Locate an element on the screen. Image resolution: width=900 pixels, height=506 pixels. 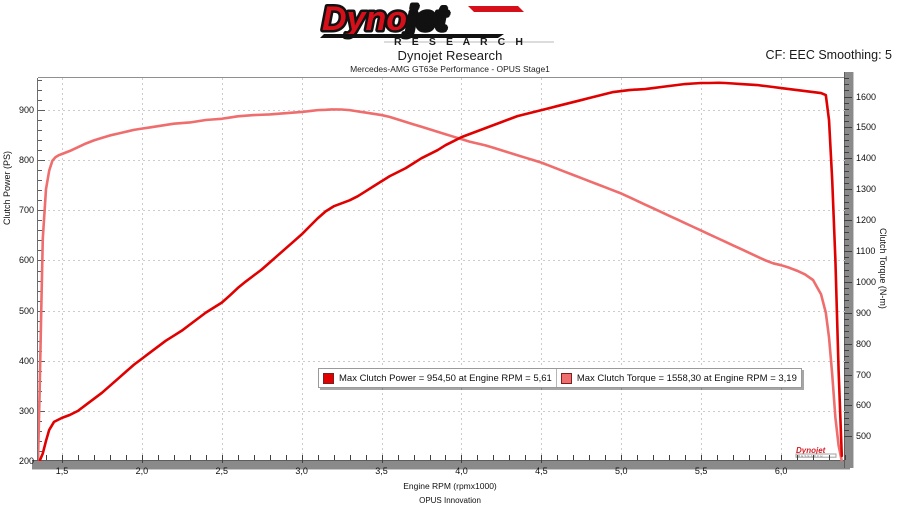
y-tick-right-1000: 1000 is located at coordinates (866, 281).